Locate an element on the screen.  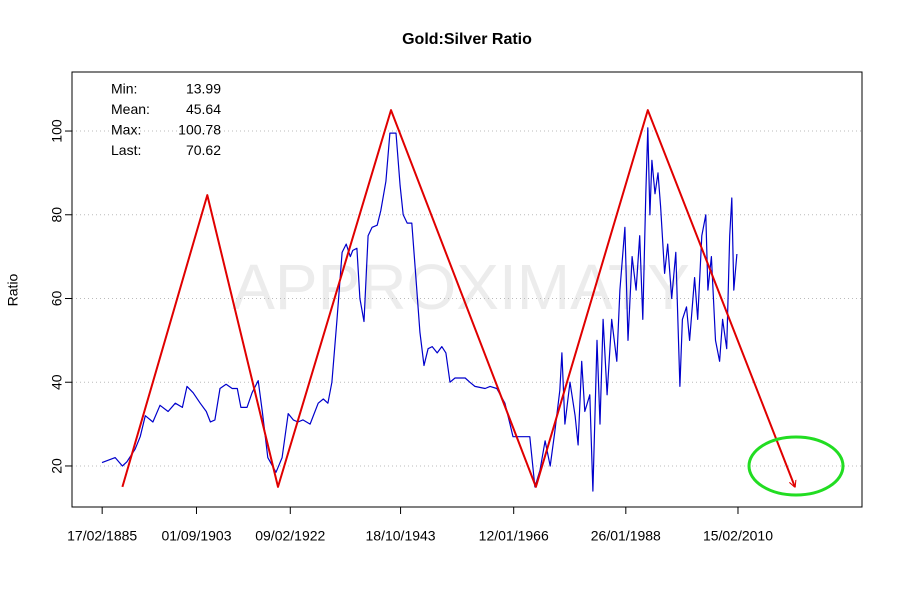
x-tick-label: 18/10/1943 is located at coordinates (401, 536).